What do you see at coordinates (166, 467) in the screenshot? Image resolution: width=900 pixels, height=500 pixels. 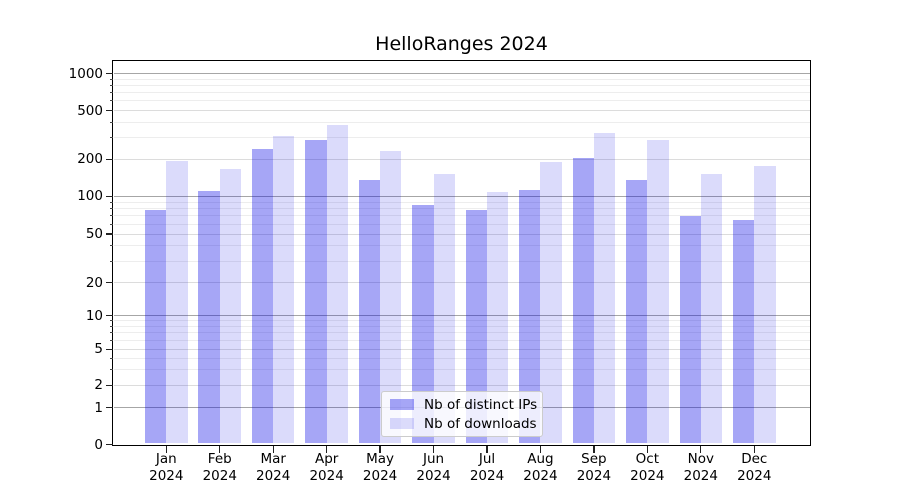 I see `x-tick-label-jan: Jan 2024` at bounding box center [166, 467].